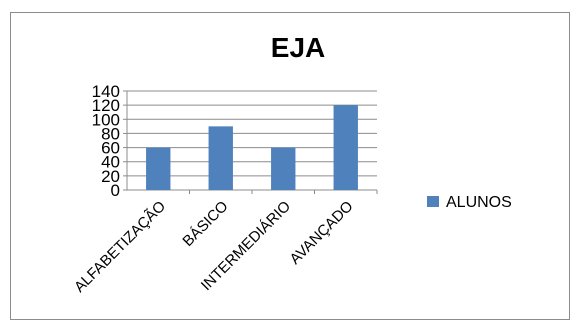 The image size is (576, 325). What do you see at coordinates (106, 91) in the screenshot?
I see `y-tick-label: 140` at bounding box center [106, 91].